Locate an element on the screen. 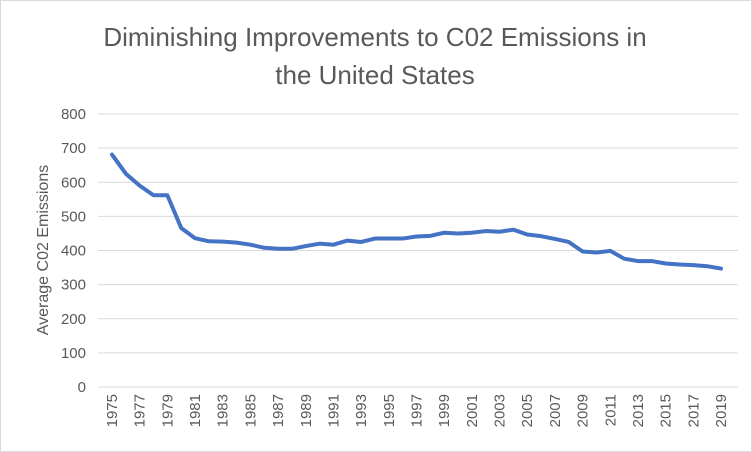  x-tick-label: 1977 is located at coordinates (140, 410).